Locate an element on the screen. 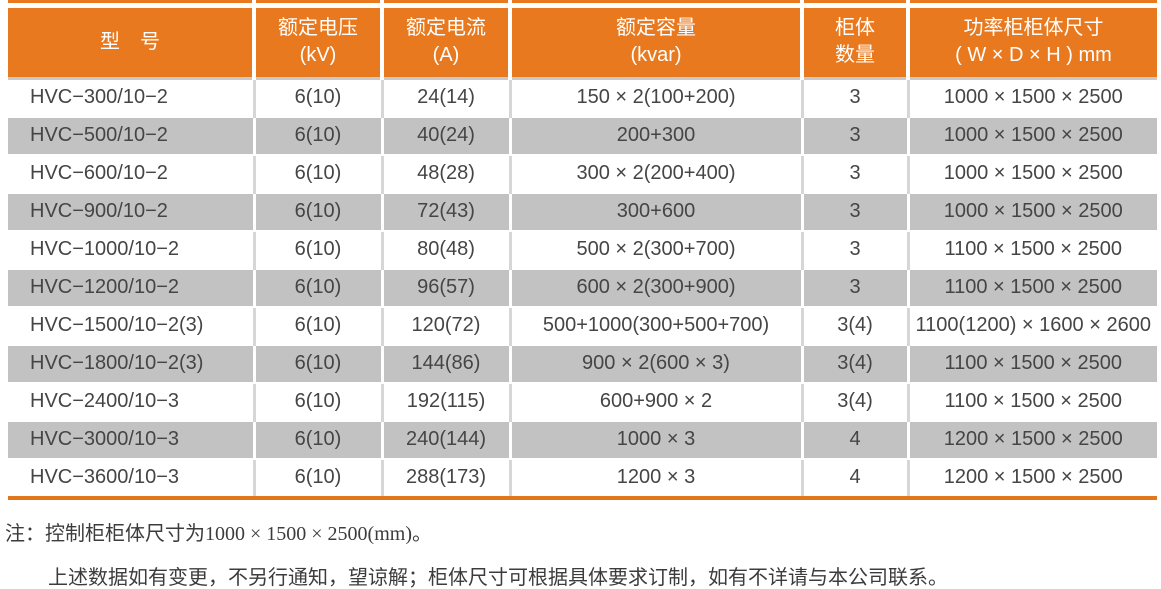 The image size is (1161, 589). current-cell: 72(43) is located at coordinates (445, 211).